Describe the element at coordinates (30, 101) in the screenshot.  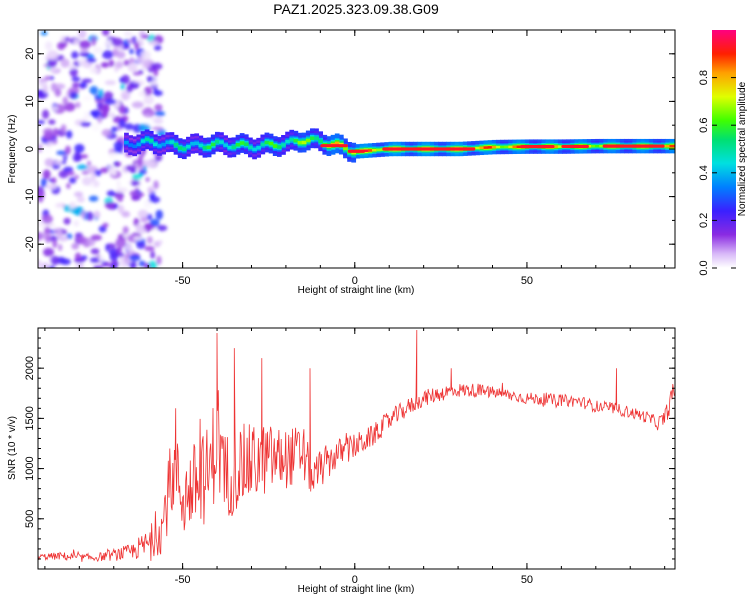
I see `y-tick-label: 10` at that location.